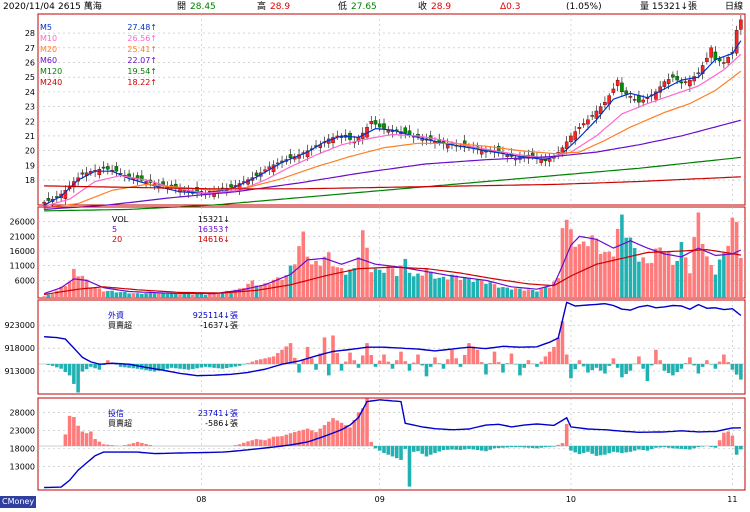 This screenshot has width=750, height=512. What do you see at coordinates (669, 7) in the screenshot?
I see `volume-value: 量 15321↓張` at bounding box center [669, 7].